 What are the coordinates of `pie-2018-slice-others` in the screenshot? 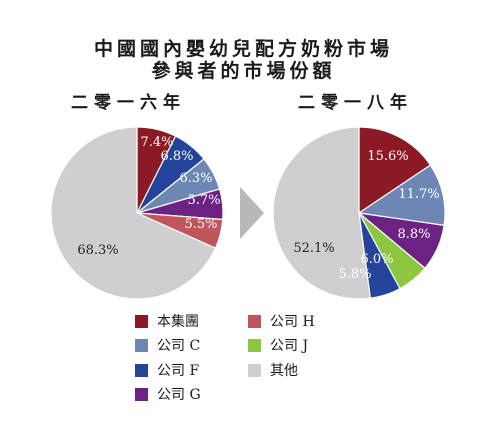 It's located at (321, 213).